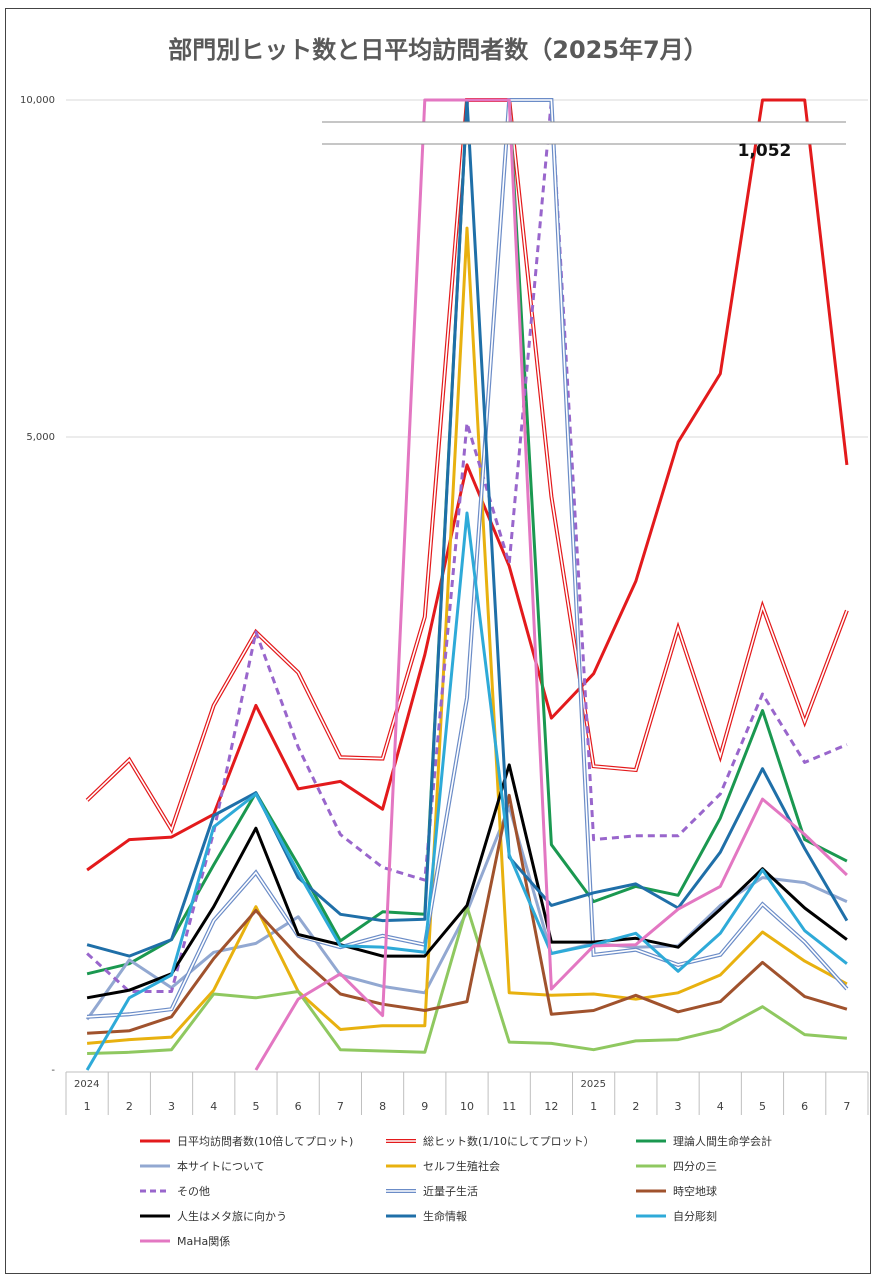 The image size is (876, 1277). I want to click on legend-label: 総ヒット数(1/10にしてプロット）, so click(509, 1141).